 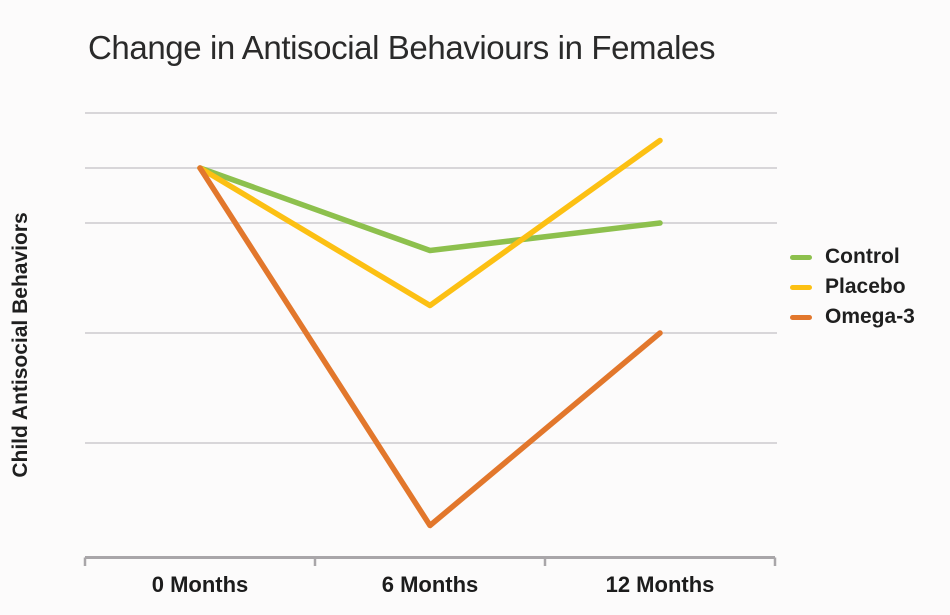 I want to click on legend-item-control: Control, so click(x=852, y=257).